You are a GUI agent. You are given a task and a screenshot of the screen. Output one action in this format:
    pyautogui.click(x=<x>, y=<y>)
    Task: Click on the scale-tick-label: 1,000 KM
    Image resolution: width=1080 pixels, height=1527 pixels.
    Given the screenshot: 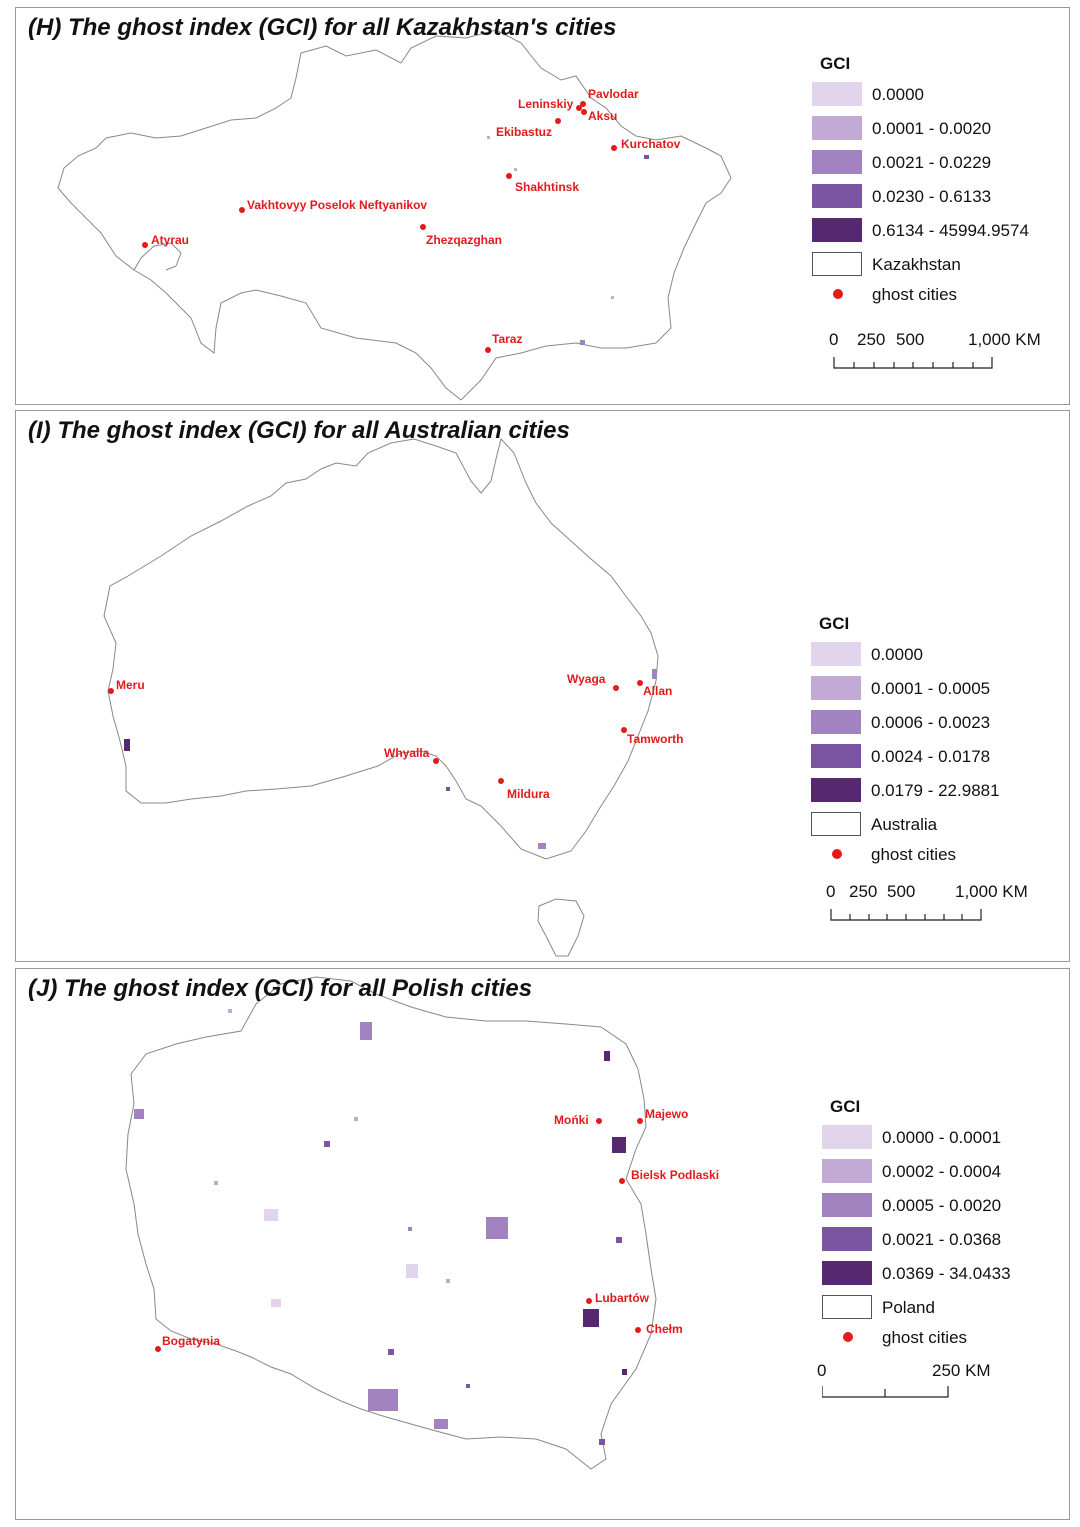 What is the action you would take?
    pyautogui.click(x=991, y=891)
    